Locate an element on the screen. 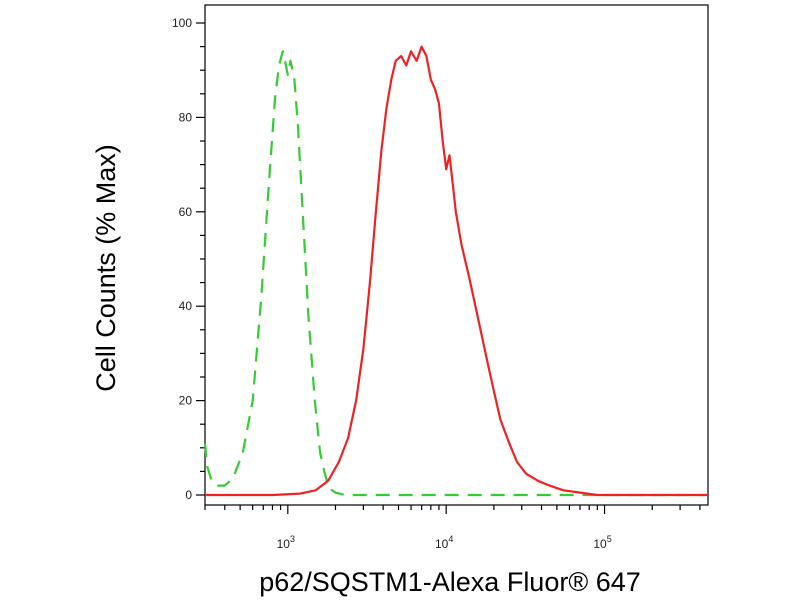  y-tick-label: 100 is located at coordinates (182, 23).